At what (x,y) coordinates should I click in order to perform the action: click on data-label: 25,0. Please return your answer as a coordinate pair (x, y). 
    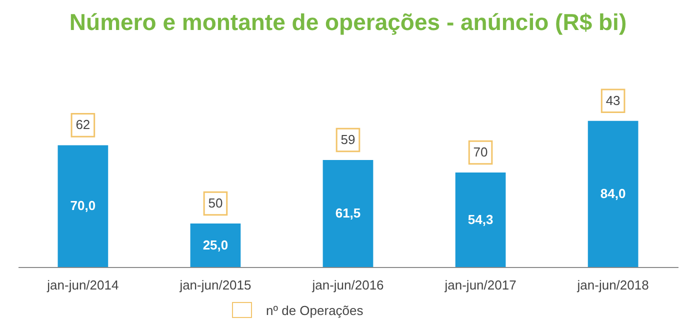
    Looking at the image, I should click on (215, 244).